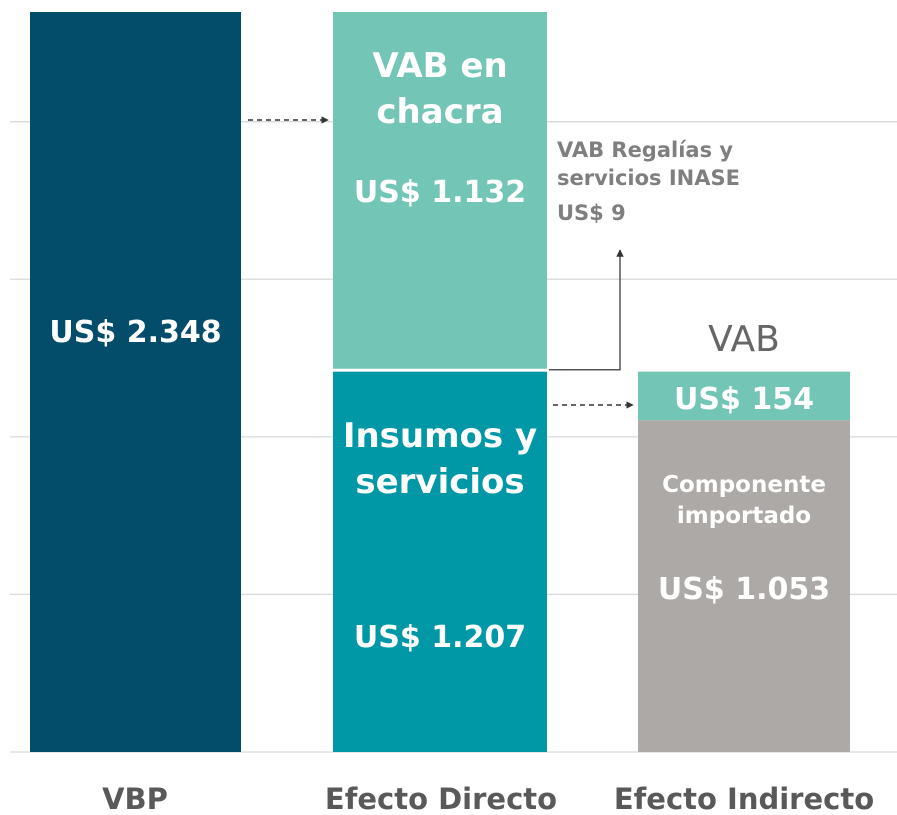  Describe the element at coordinates (135, 798) in the screenshot. I see `x-tick-label: VBP` at that location.